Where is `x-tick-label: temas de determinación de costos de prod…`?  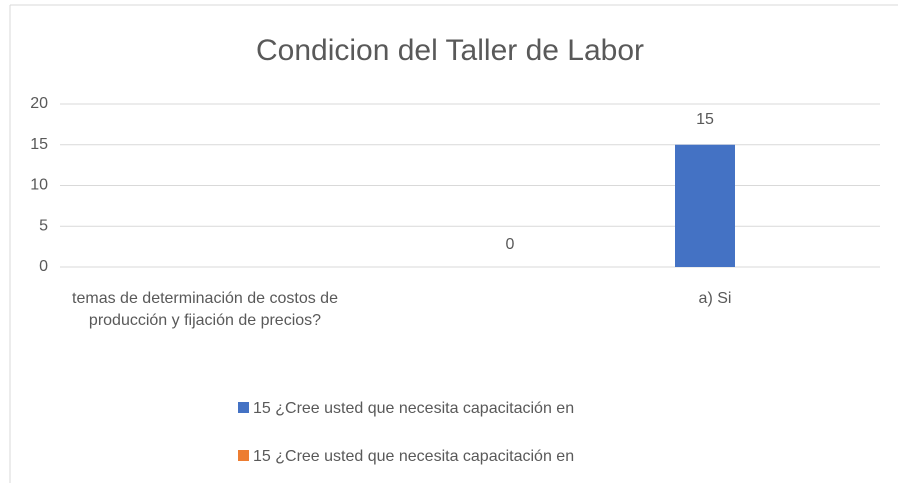
x-tick-label: temas de determinación de costos de prod… is located at coordinates (205, 309).